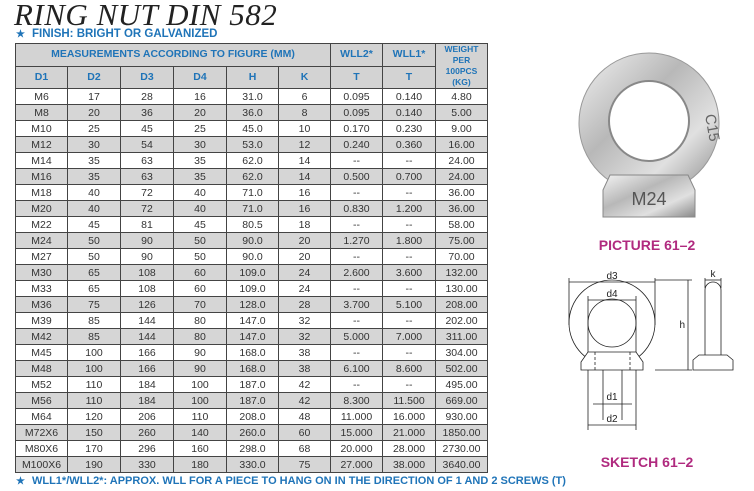 This screenshot has width=754, height=491. I want to click on column-header: K, so click(304, 77).